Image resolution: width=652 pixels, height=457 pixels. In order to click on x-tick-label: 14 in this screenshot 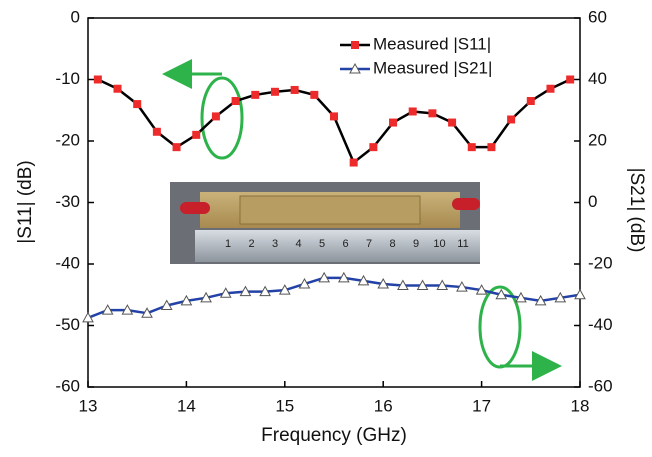, I will do `click(186, 405)`.